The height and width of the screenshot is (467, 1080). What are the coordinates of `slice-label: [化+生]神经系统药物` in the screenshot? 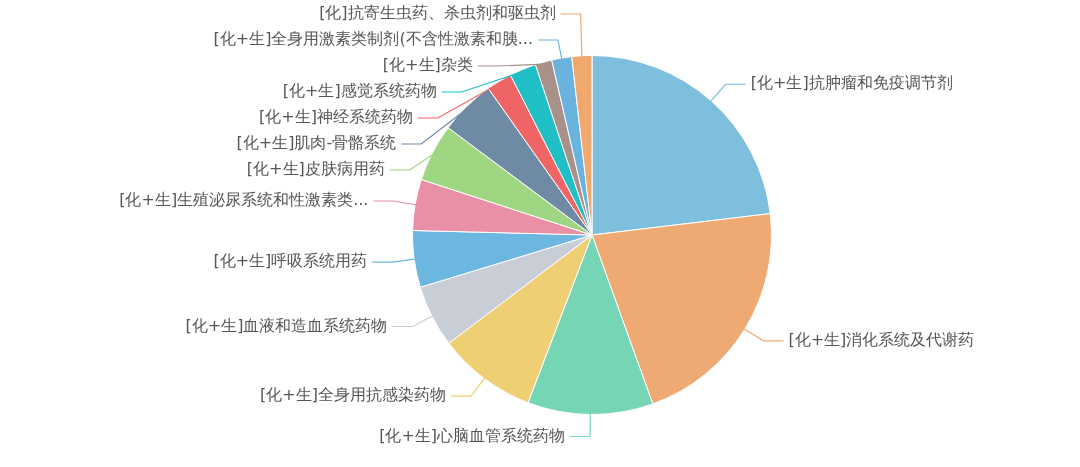 It's located at (335, 117).